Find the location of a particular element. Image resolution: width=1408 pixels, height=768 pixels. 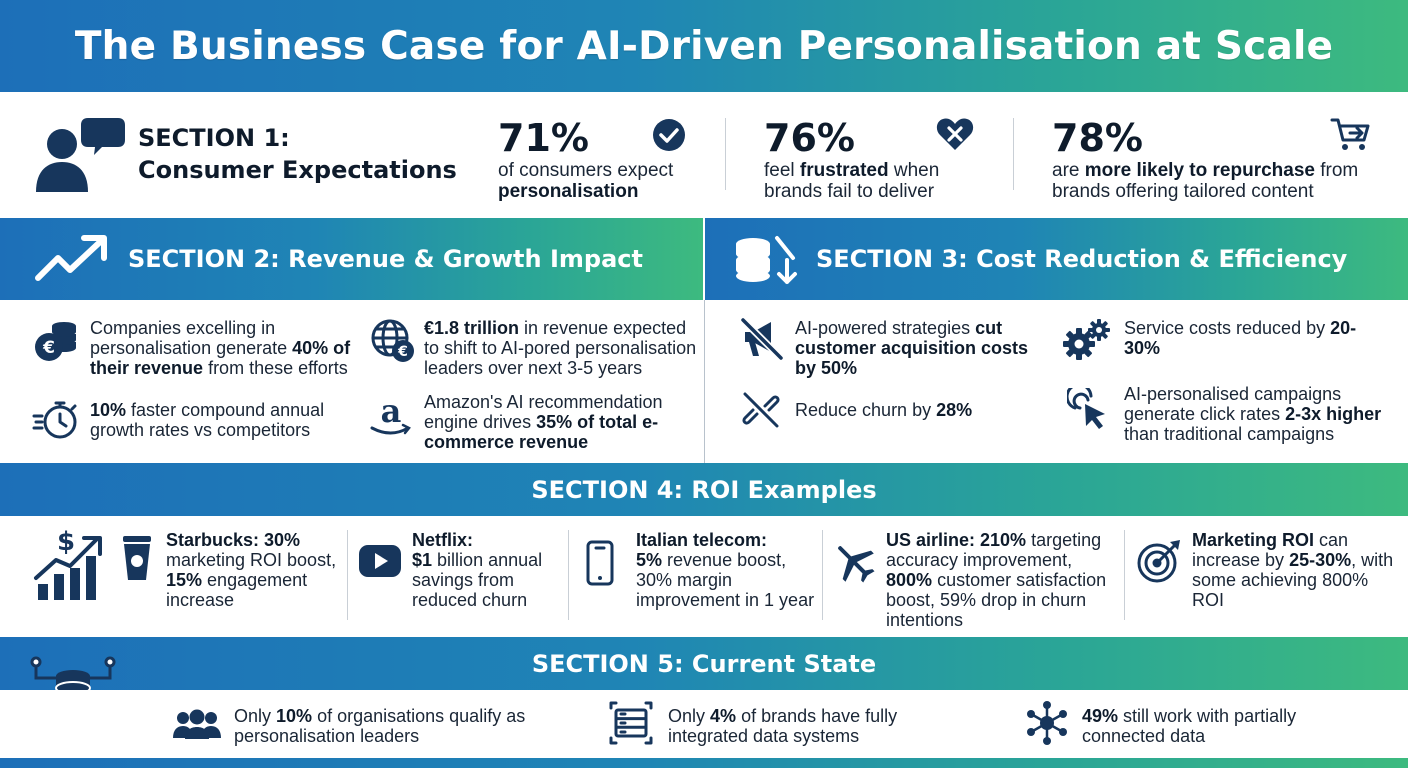

section-3-title: SECTION 3: Cost Reduction & Efficiency is located at coordinates (1082, 259).